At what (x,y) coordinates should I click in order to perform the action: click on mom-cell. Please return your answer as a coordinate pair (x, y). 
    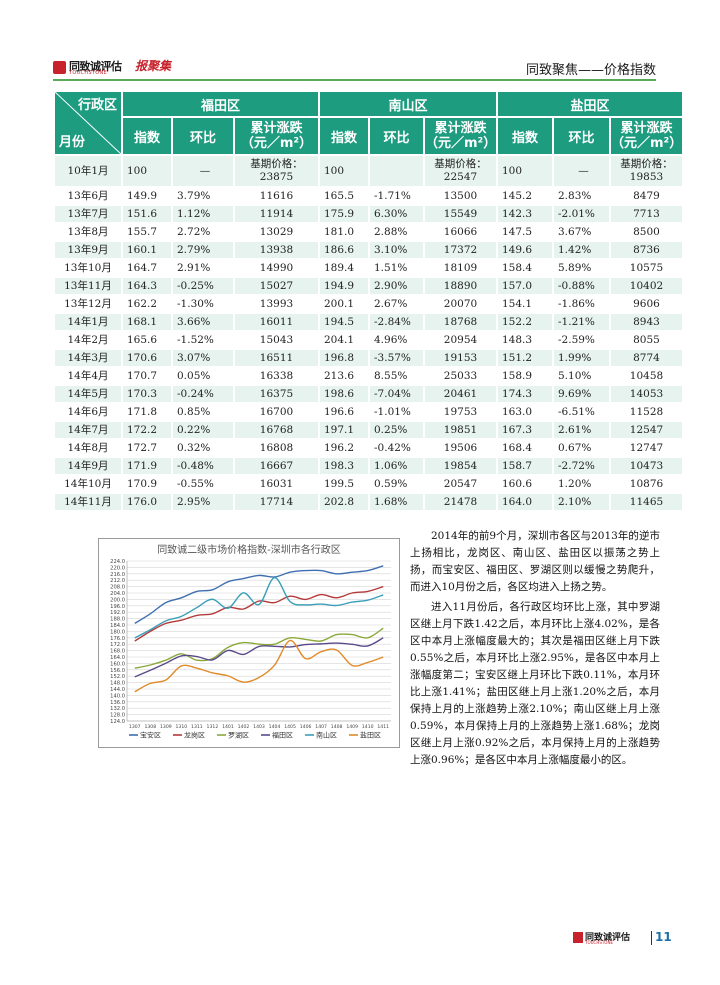
    Looking at the image, I should click on (396, 171).